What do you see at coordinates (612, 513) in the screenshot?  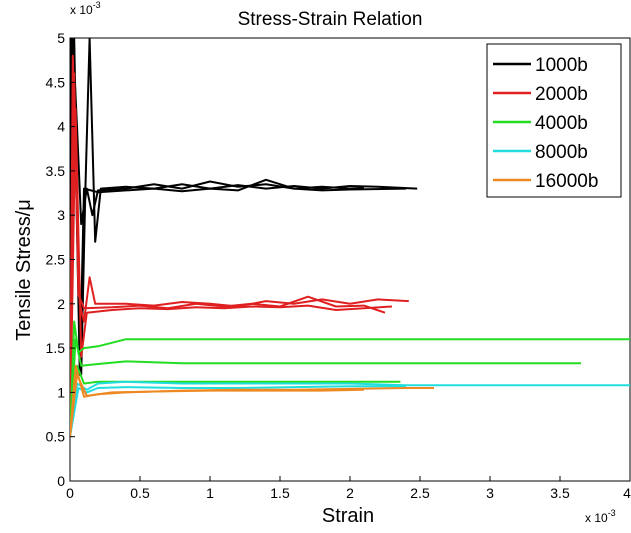 I see `x-multiplier-exponent: -3` at bounding box center [612, 513].